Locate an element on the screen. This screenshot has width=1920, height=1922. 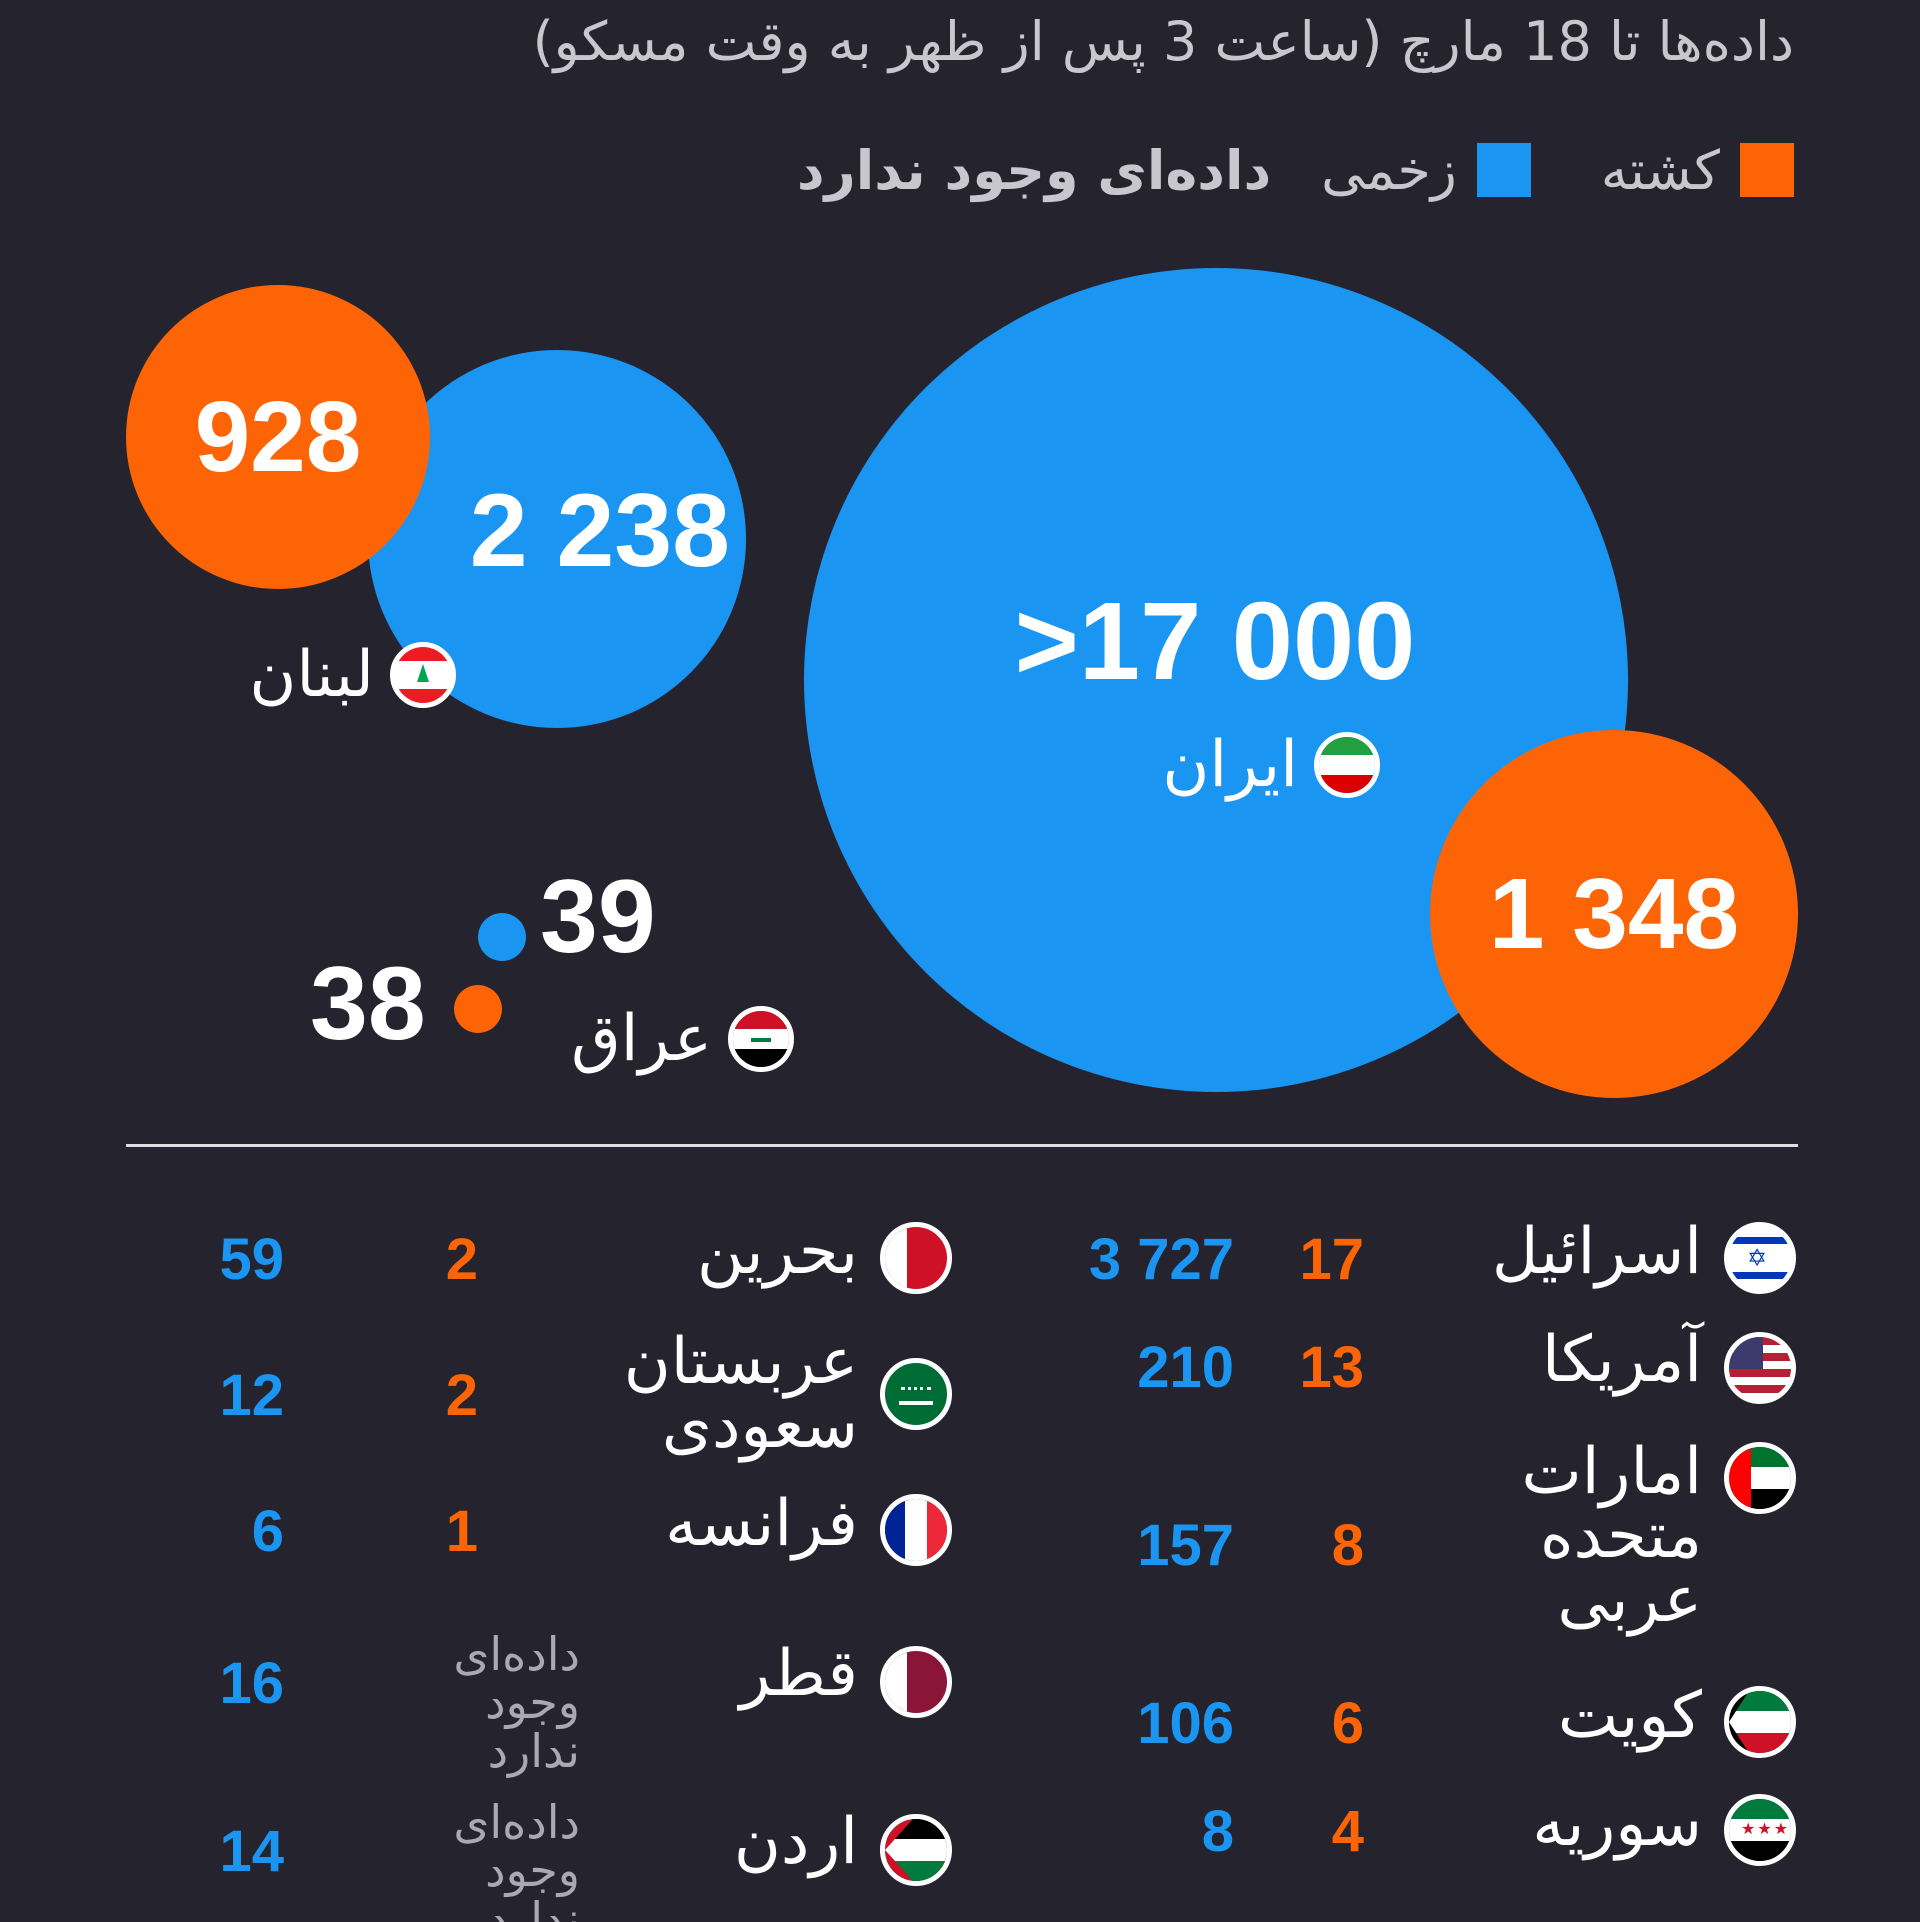
iran-label: ایران is located at coordinates (1271, 765).